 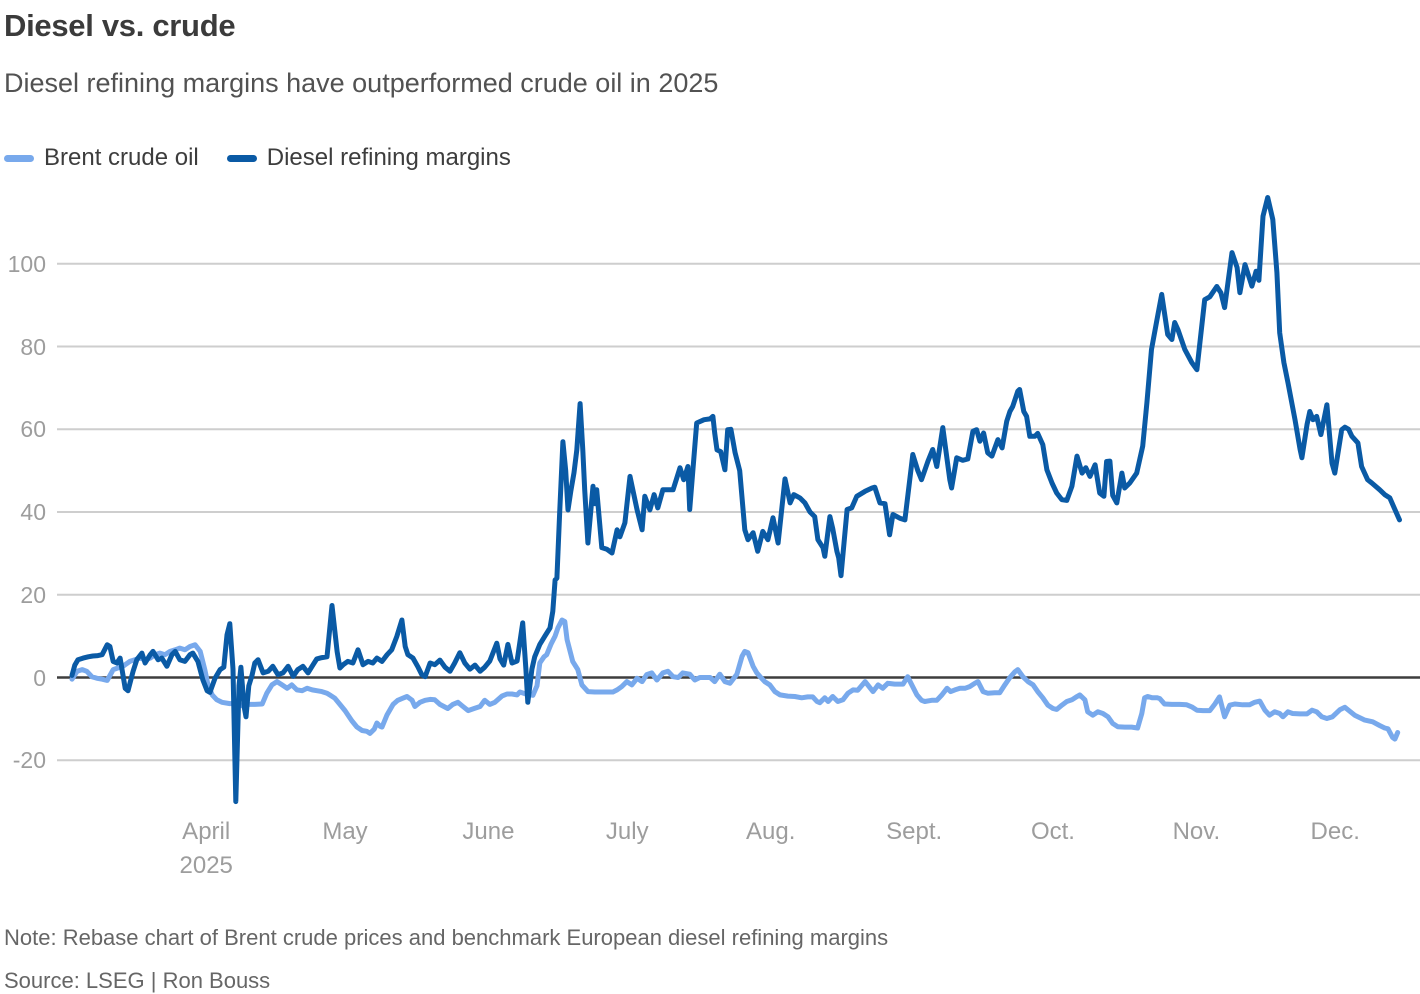 I want to click on y-tick-label: 40, so click(x=33, y=512).